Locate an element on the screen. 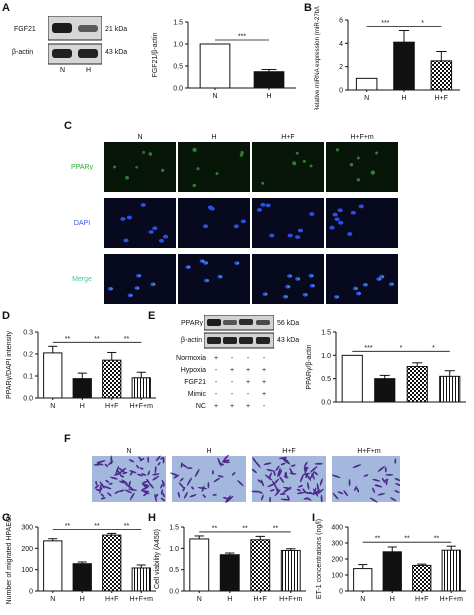  y-tick-label: 1.0 is located at coordinates (326, 356).